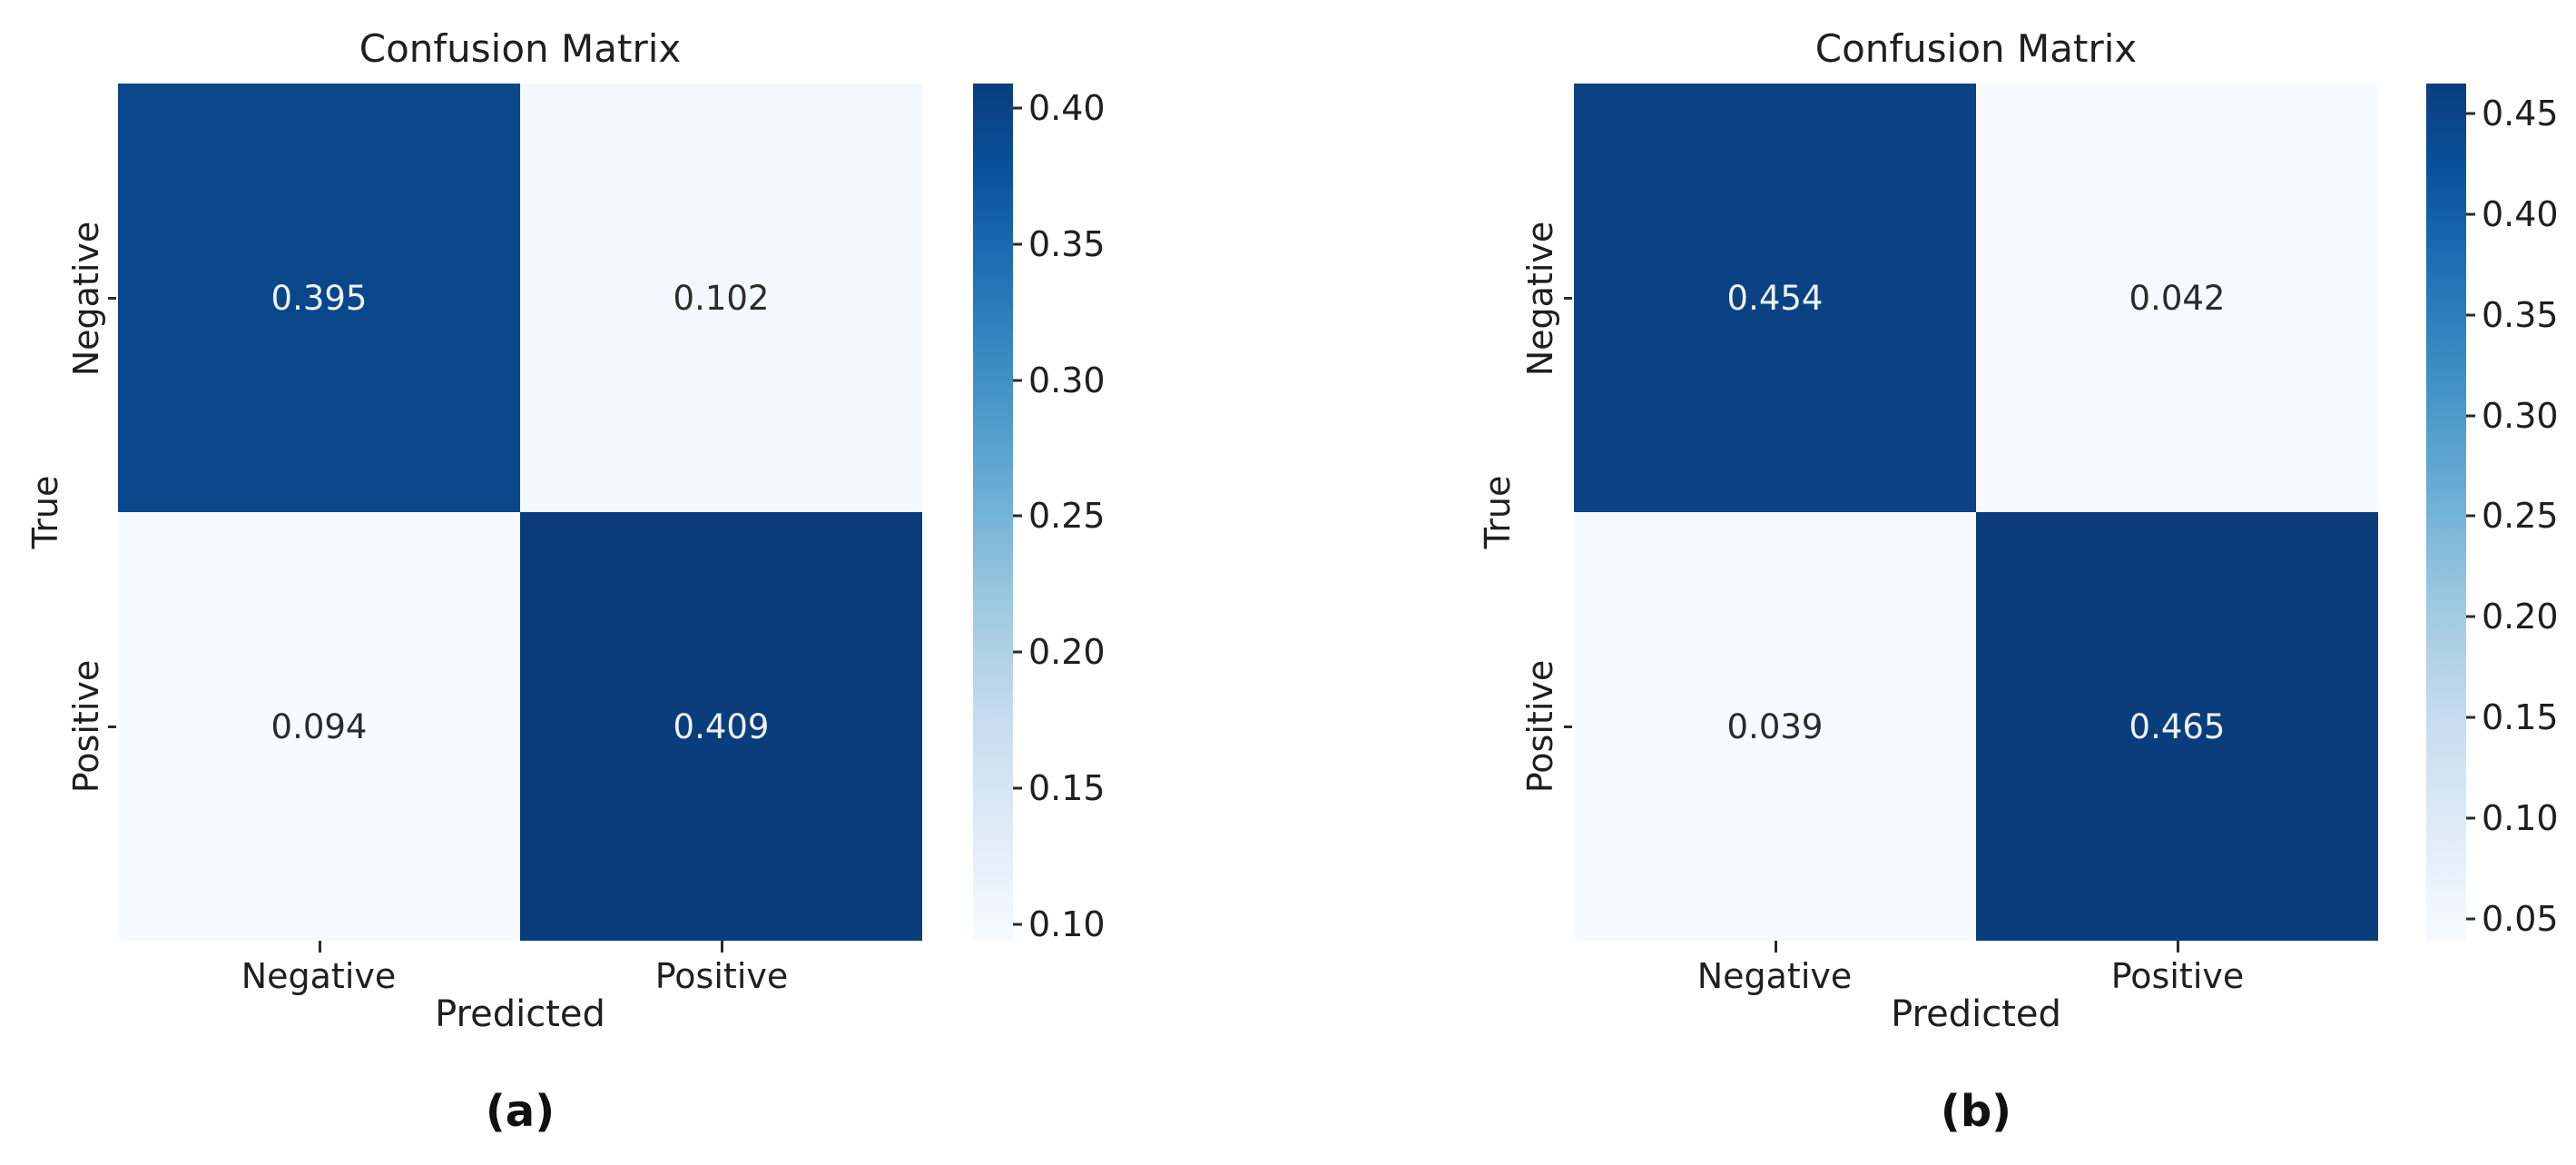 This screenshot has height=1165, width=2576. I want to click on cell-value: 0.039, so click(1775, 726).